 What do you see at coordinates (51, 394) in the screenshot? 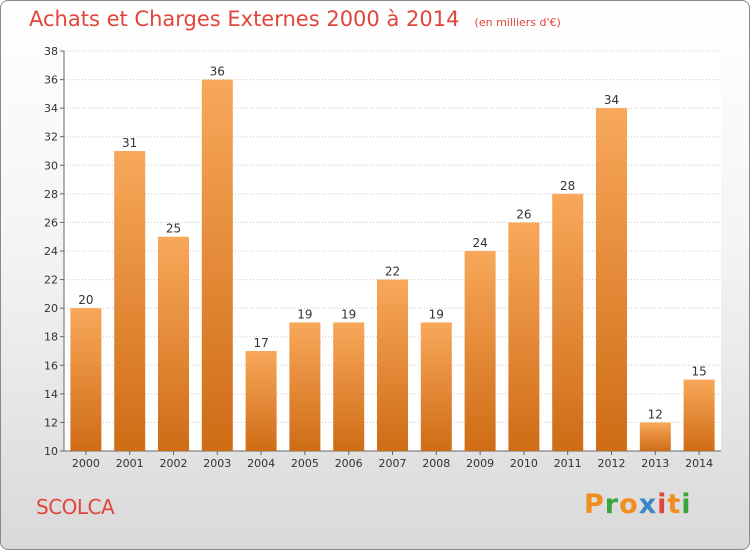
I see `y-tick-label: 14` at bounding box center [51, 394].